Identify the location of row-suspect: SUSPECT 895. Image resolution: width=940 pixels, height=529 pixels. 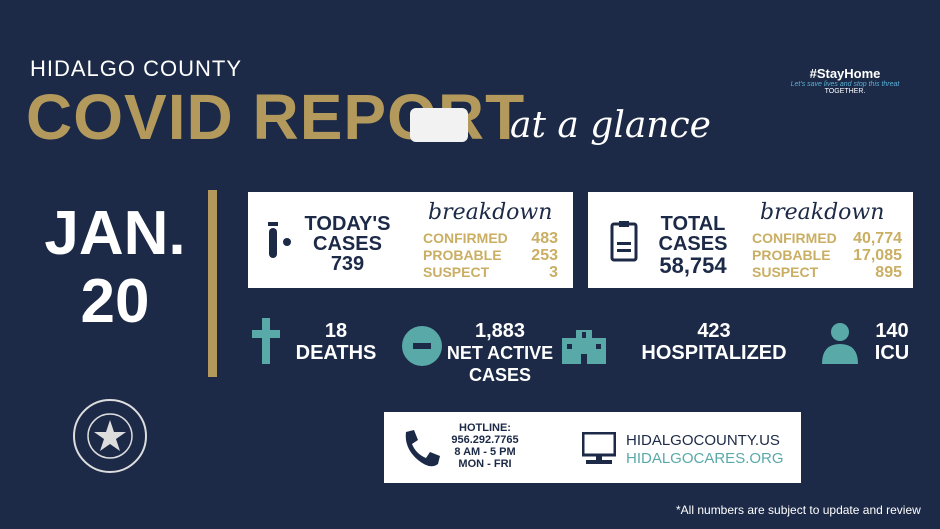
(827, 272).